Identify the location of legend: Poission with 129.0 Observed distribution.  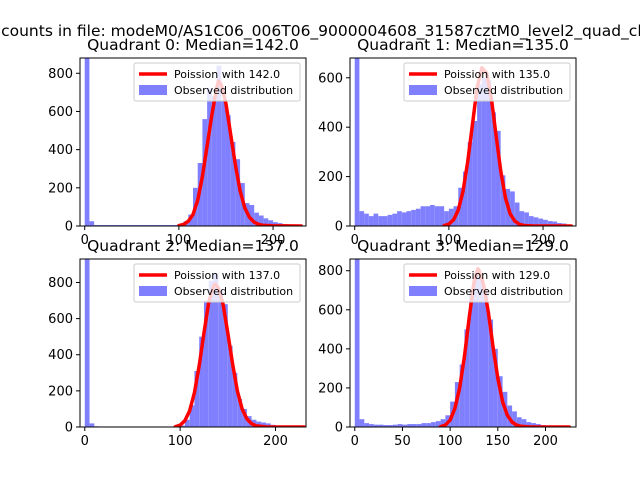
(487, 283).